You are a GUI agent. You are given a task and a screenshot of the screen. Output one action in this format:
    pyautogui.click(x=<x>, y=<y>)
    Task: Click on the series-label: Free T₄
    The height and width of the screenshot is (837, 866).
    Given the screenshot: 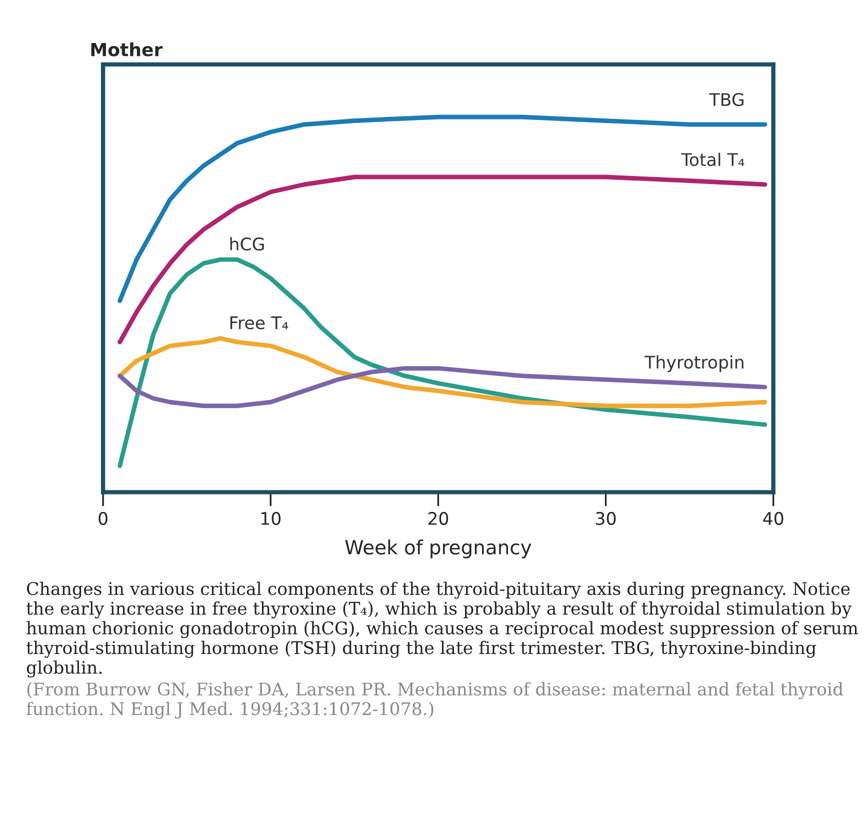 What is the action you would take?
    pyautogui.click(x=259, y=323)
    